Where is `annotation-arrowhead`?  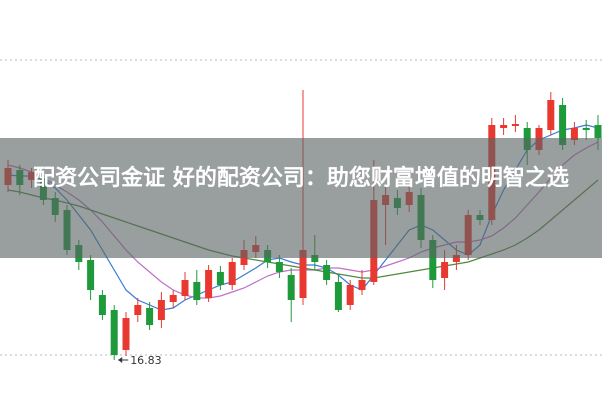 annotation-arrowhead is located at coordinates (120, 360).